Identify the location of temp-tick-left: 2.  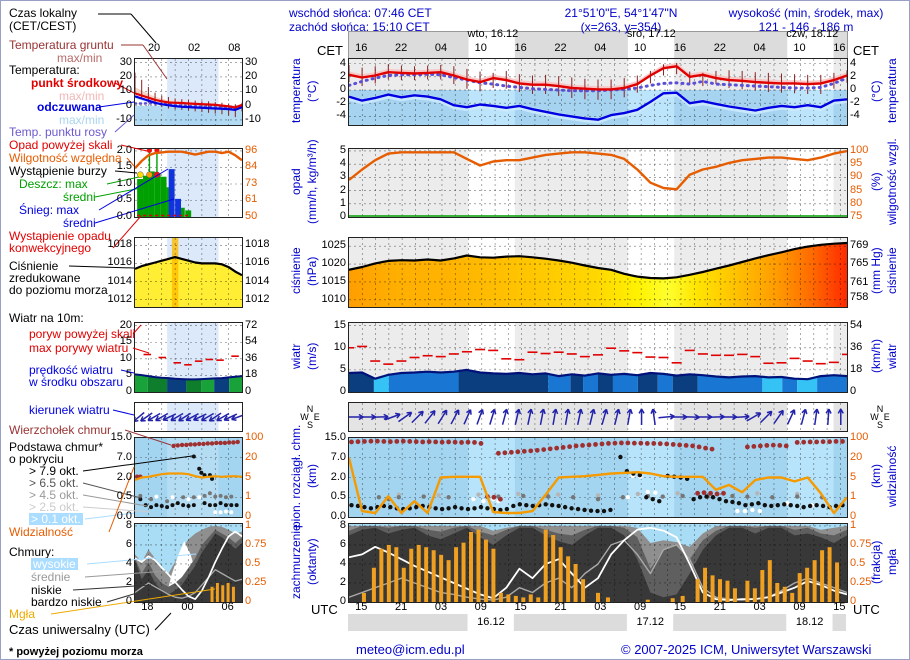
(342, 75).